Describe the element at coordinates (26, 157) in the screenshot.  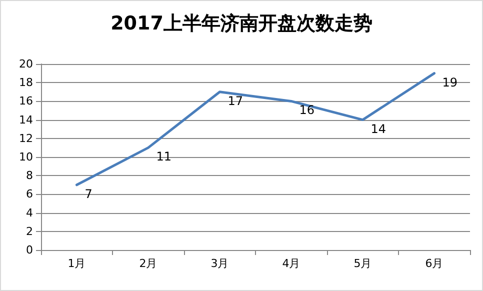
I see `y-tick-label: 10` at that location.